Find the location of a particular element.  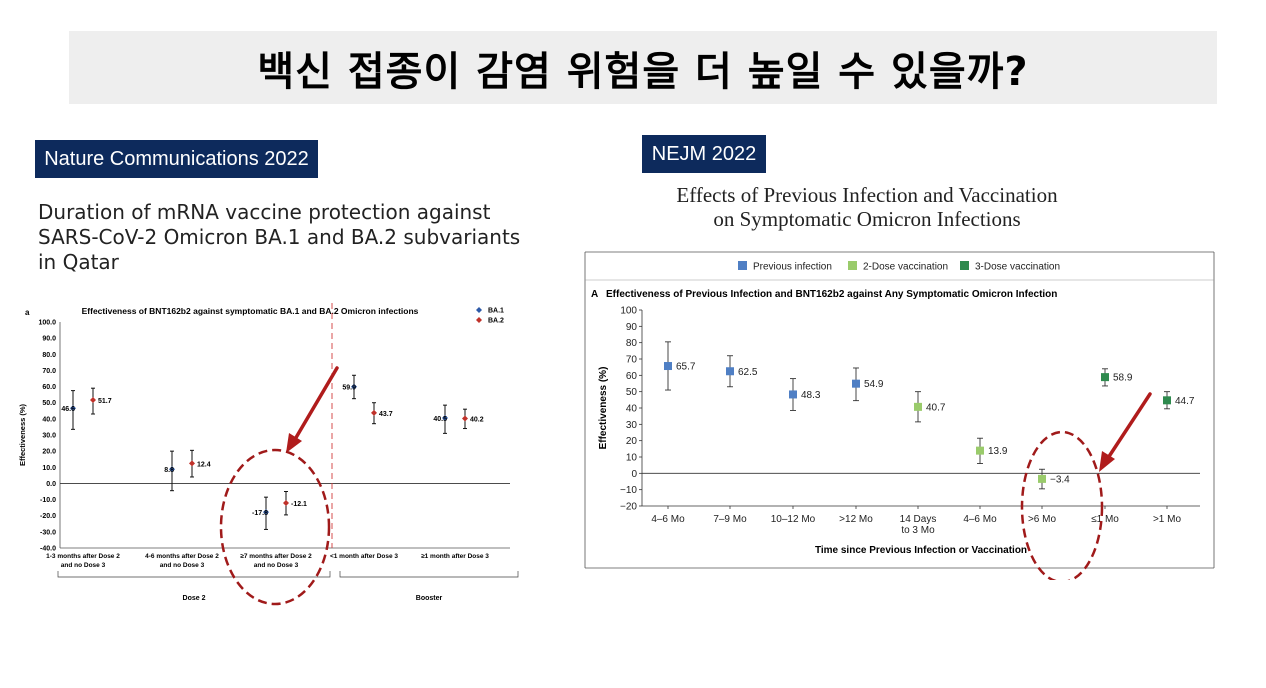

y-tick-label: 40.0 is located at coordinates (49, 419).